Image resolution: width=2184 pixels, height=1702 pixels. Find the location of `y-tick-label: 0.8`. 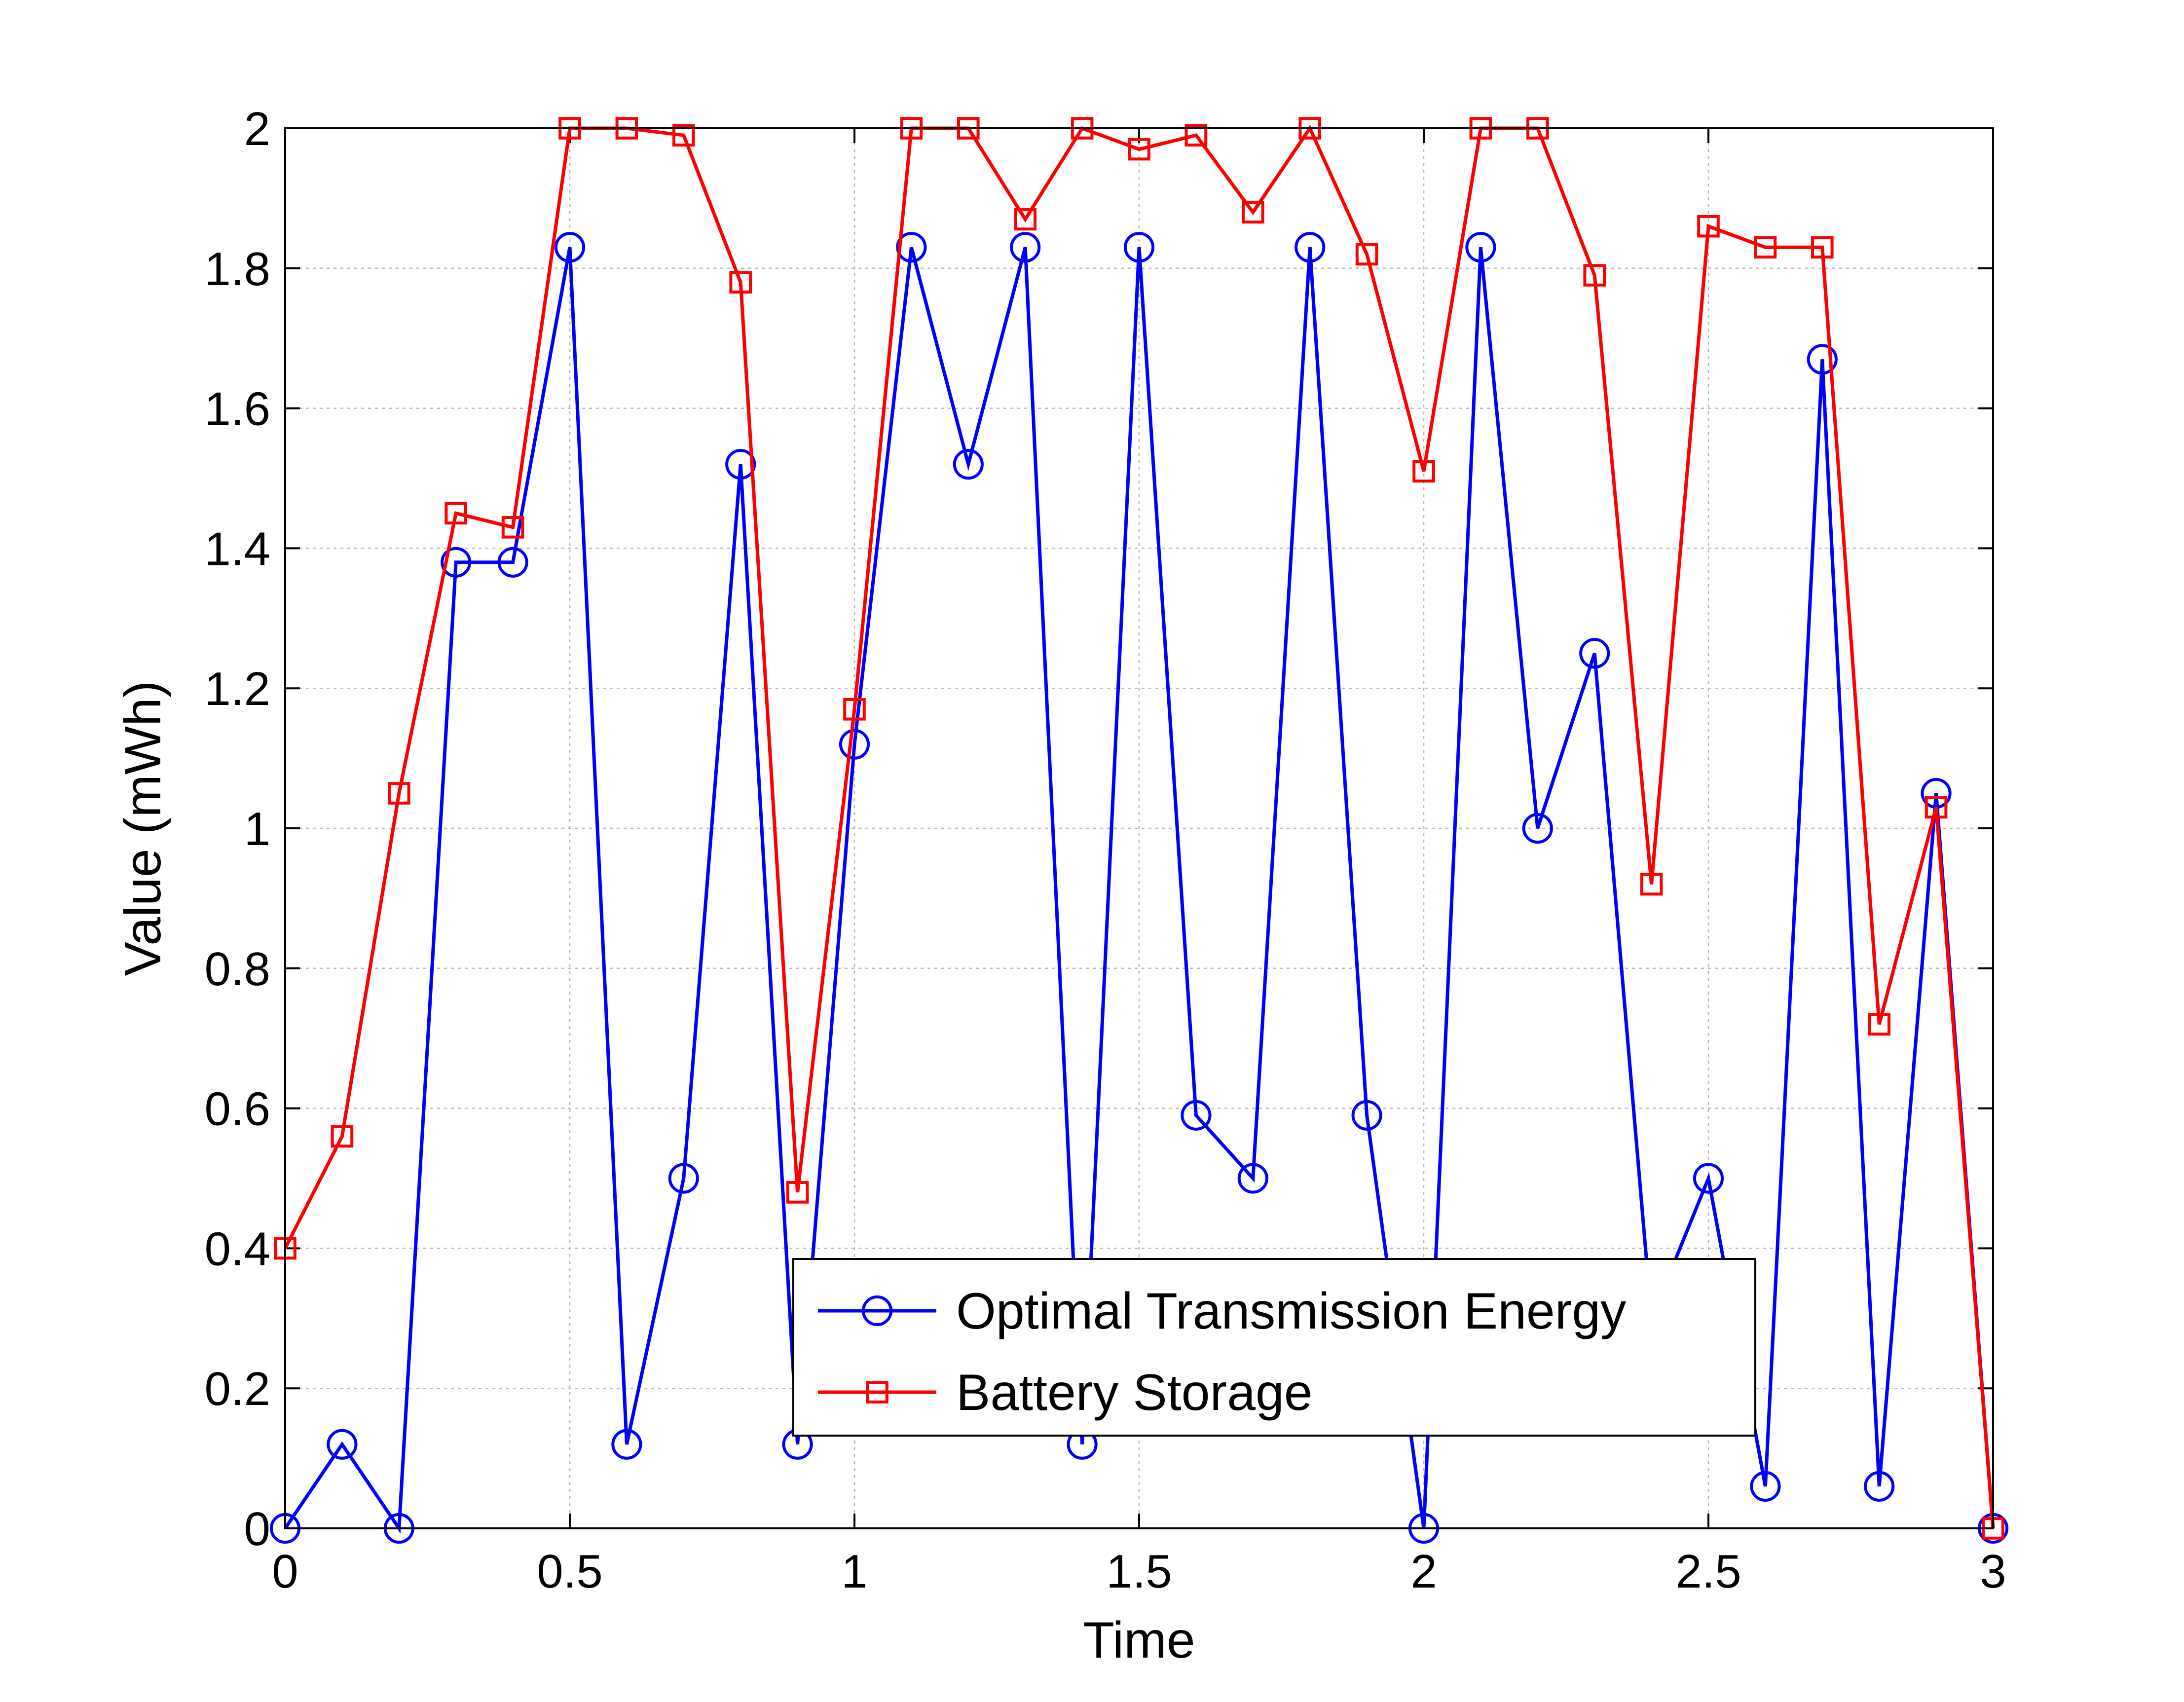

y-tick-label: 0.8 is located at coordinates (237, 970).